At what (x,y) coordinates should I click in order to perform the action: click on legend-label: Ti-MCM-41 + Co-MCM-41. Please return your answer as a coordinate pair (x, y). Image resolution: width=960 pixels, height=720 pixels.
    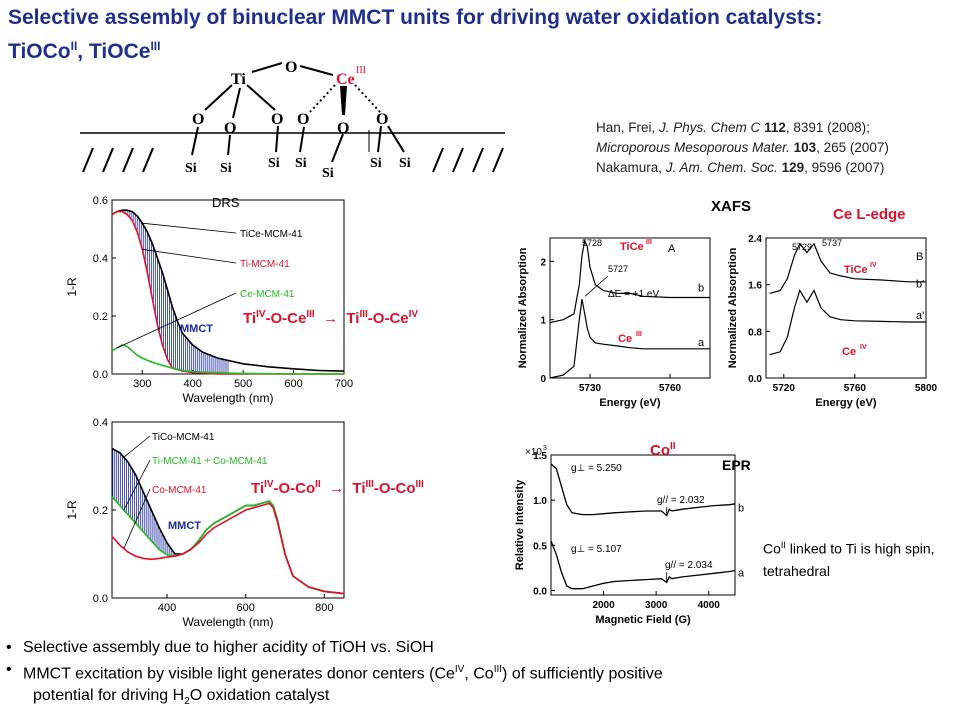
    Looking at the image, I should click on (210, 461).